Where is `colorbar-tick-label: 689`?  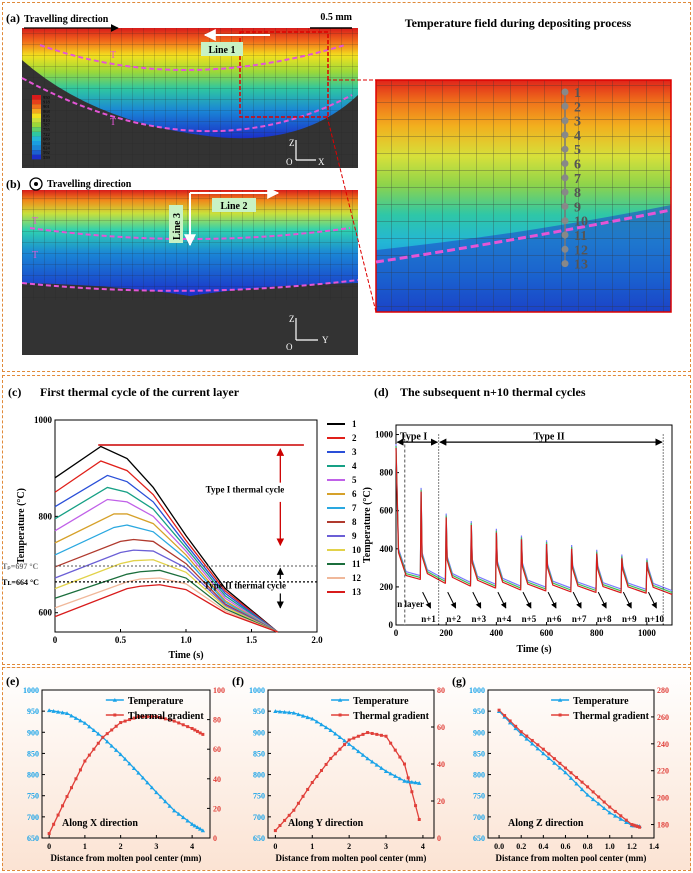
colorbar-tick-label: 689 is located at coordinates (47, 138).